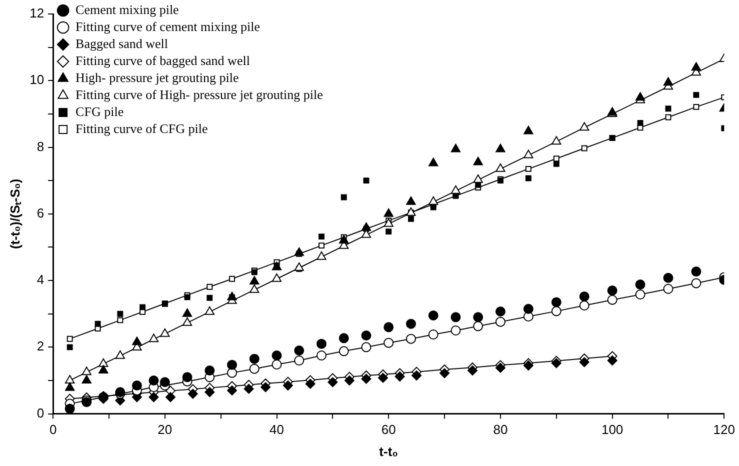 Image resolution: width=739 pixels, height=466 pixels. Describe the element at coordinates (388, 451) in the screenshot. I see `x-axis-title: t-t₀` at that location.